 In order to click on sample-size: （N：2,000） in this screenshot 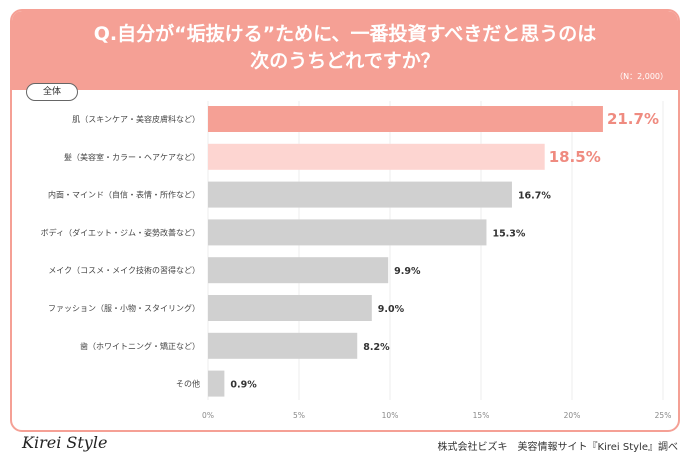, I will do `click(641, 76)`.